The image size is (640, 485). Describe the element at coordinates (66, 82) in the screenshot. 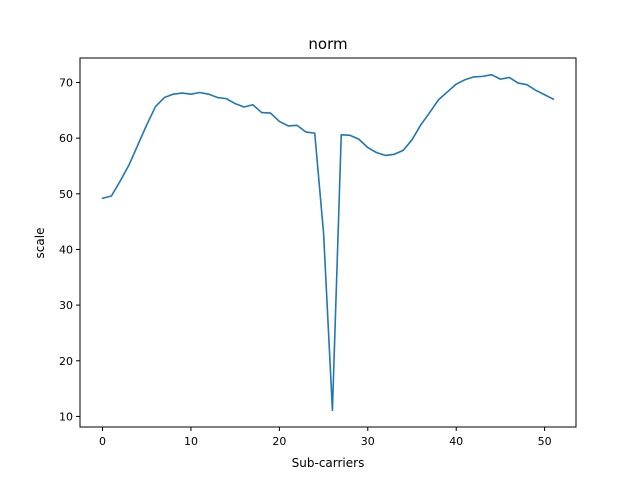

I see `y-tick-label: 70` at that location.